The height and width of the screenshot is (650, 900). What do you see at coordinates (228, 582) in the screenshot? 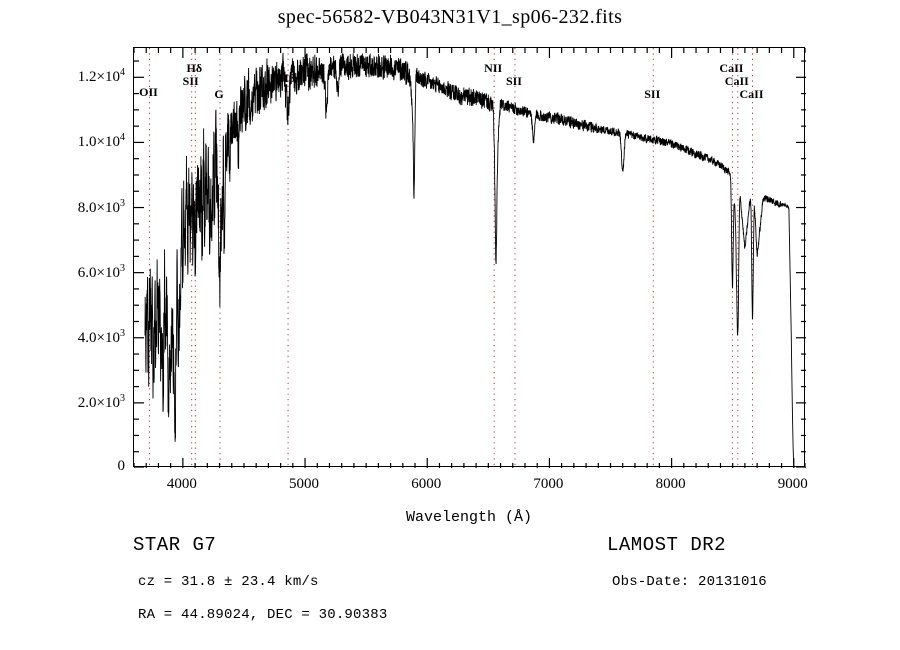
I see `footer-cz: cz = 31.8 ± 23.4 km/s` at bounding box center [228, 582].